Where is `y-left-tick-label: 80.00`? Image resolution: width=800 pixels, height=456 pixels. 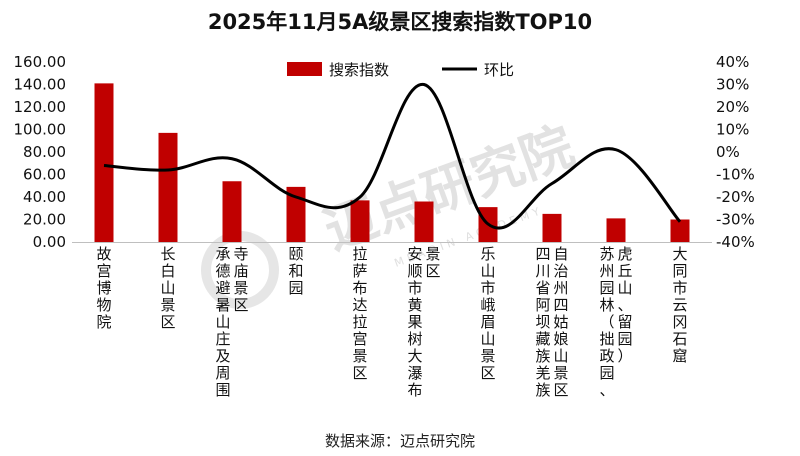 y-left-tick-label: 80.00 is located at coordinates (44, 152).